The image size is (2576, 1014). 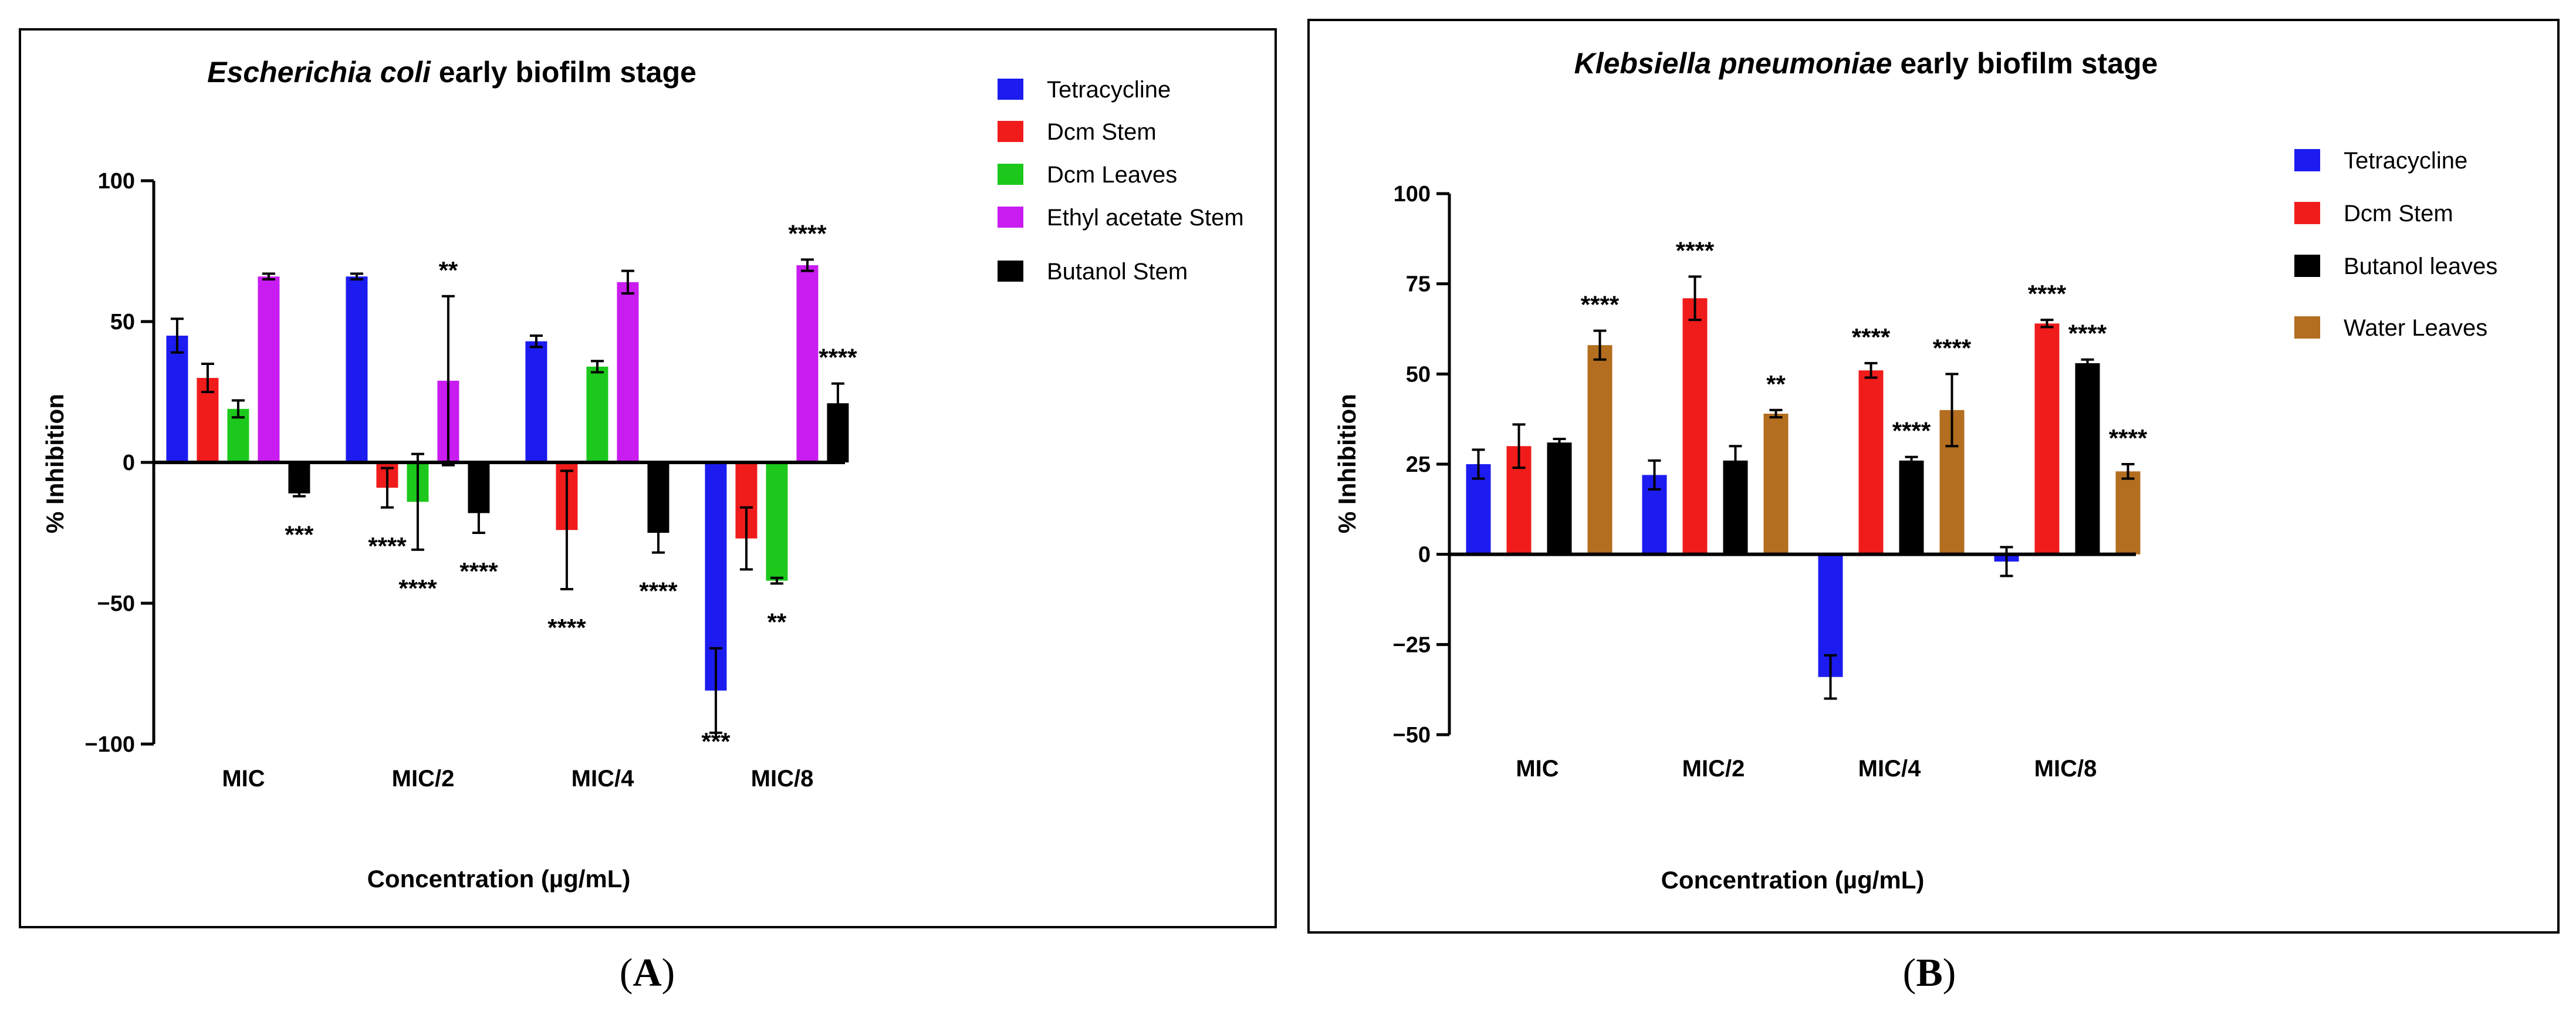 What do you see at coordinates (1733, 64) in the screenshot?
I see `title-species: Klebsiella pneumoniae` at bounding box center [1733, 64].